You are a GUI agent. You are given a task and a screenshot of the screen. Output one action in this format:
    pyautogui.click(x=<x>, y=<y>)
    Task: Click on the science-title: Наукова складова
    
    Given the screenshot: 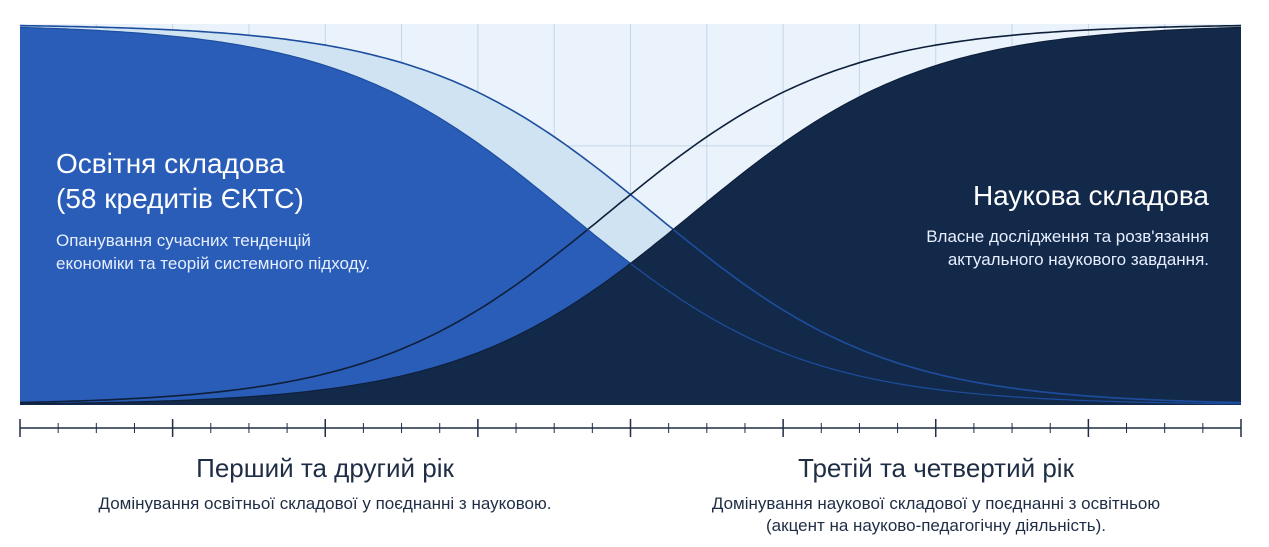 What is the action you would take?
    pyautogui.click(x=1090, y=195)
    